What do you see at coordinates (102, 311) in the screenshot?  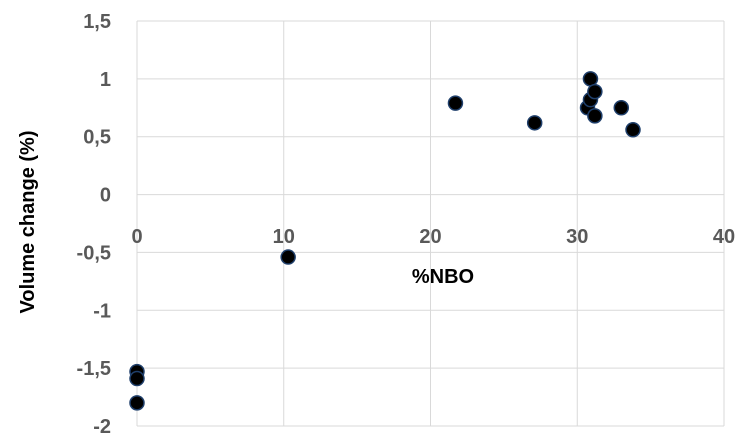 I see `y-tick-label: -1` at bounding box center [102, 311].